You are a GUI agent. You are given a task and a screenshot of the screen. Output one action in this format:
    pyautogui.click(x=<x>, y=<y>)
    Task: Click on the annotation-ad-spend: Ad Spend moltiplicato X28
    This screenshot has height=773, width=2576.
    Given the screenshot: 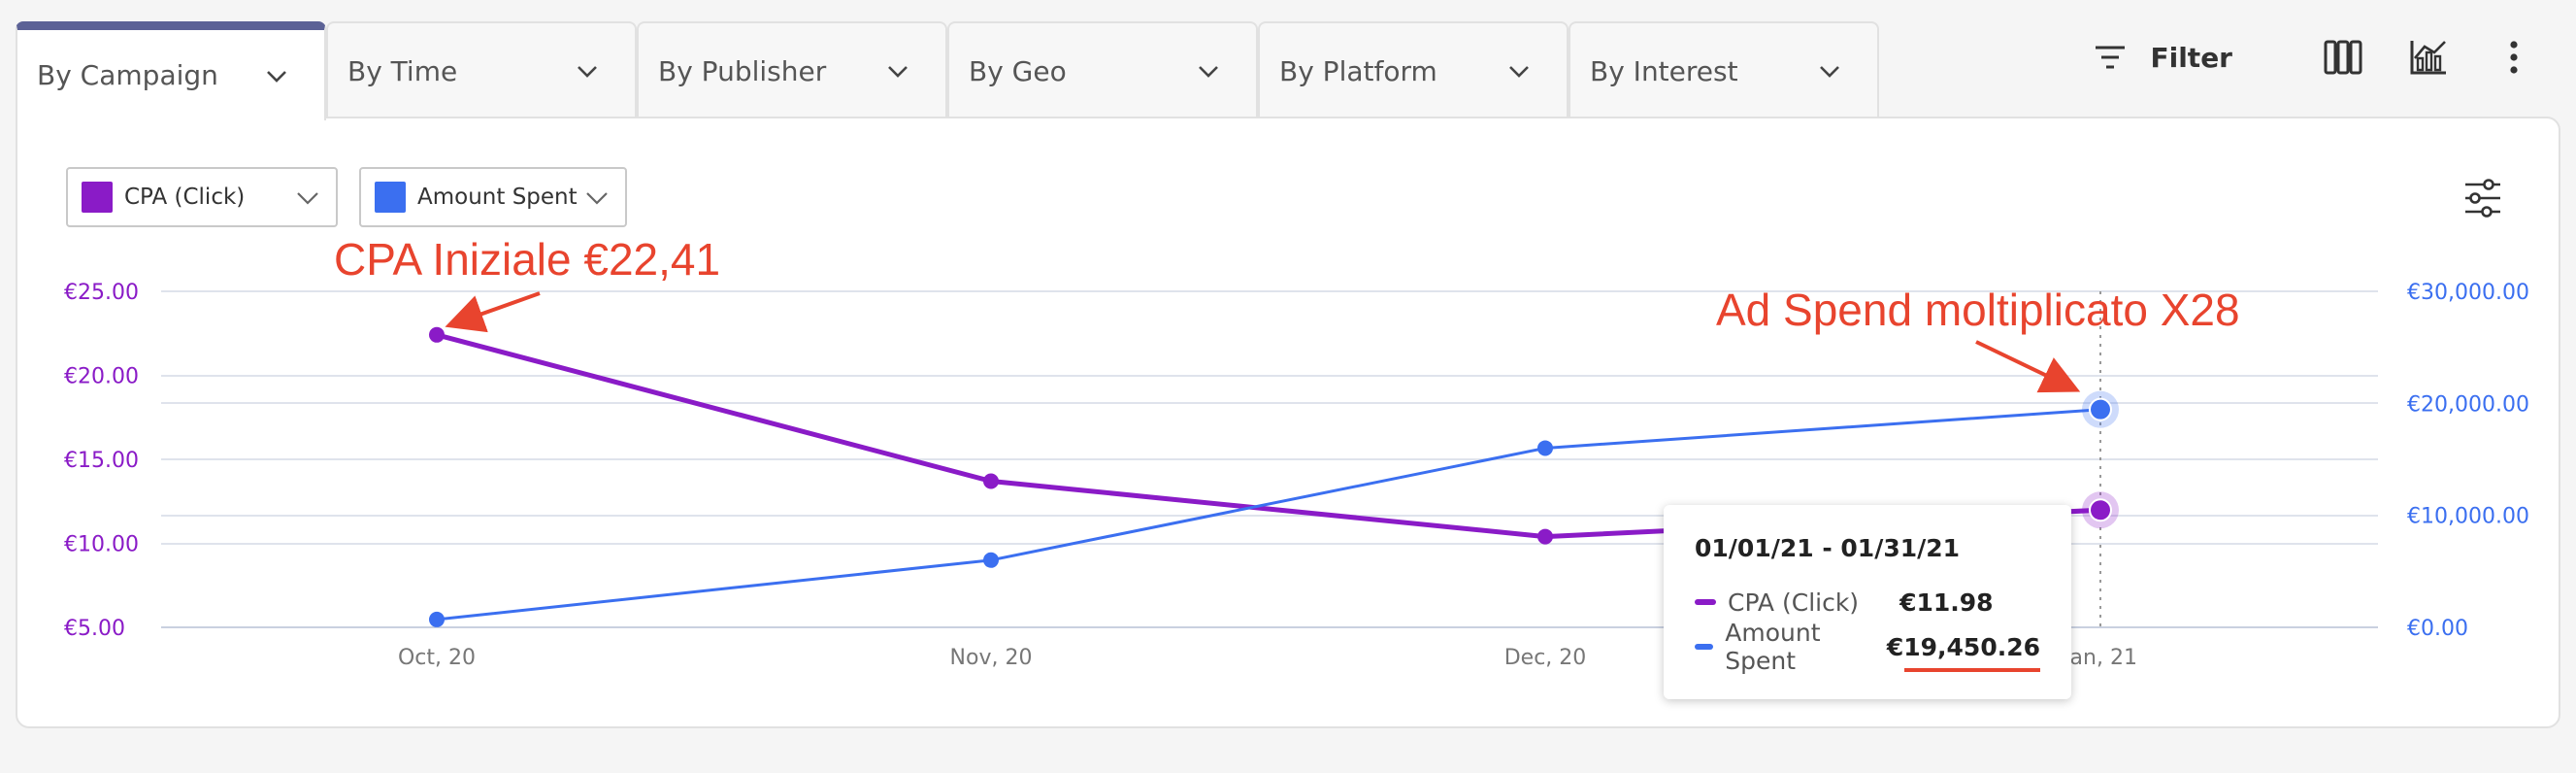 What is the action you would take?
    pyautogui.click(x=1978, y=310)
    